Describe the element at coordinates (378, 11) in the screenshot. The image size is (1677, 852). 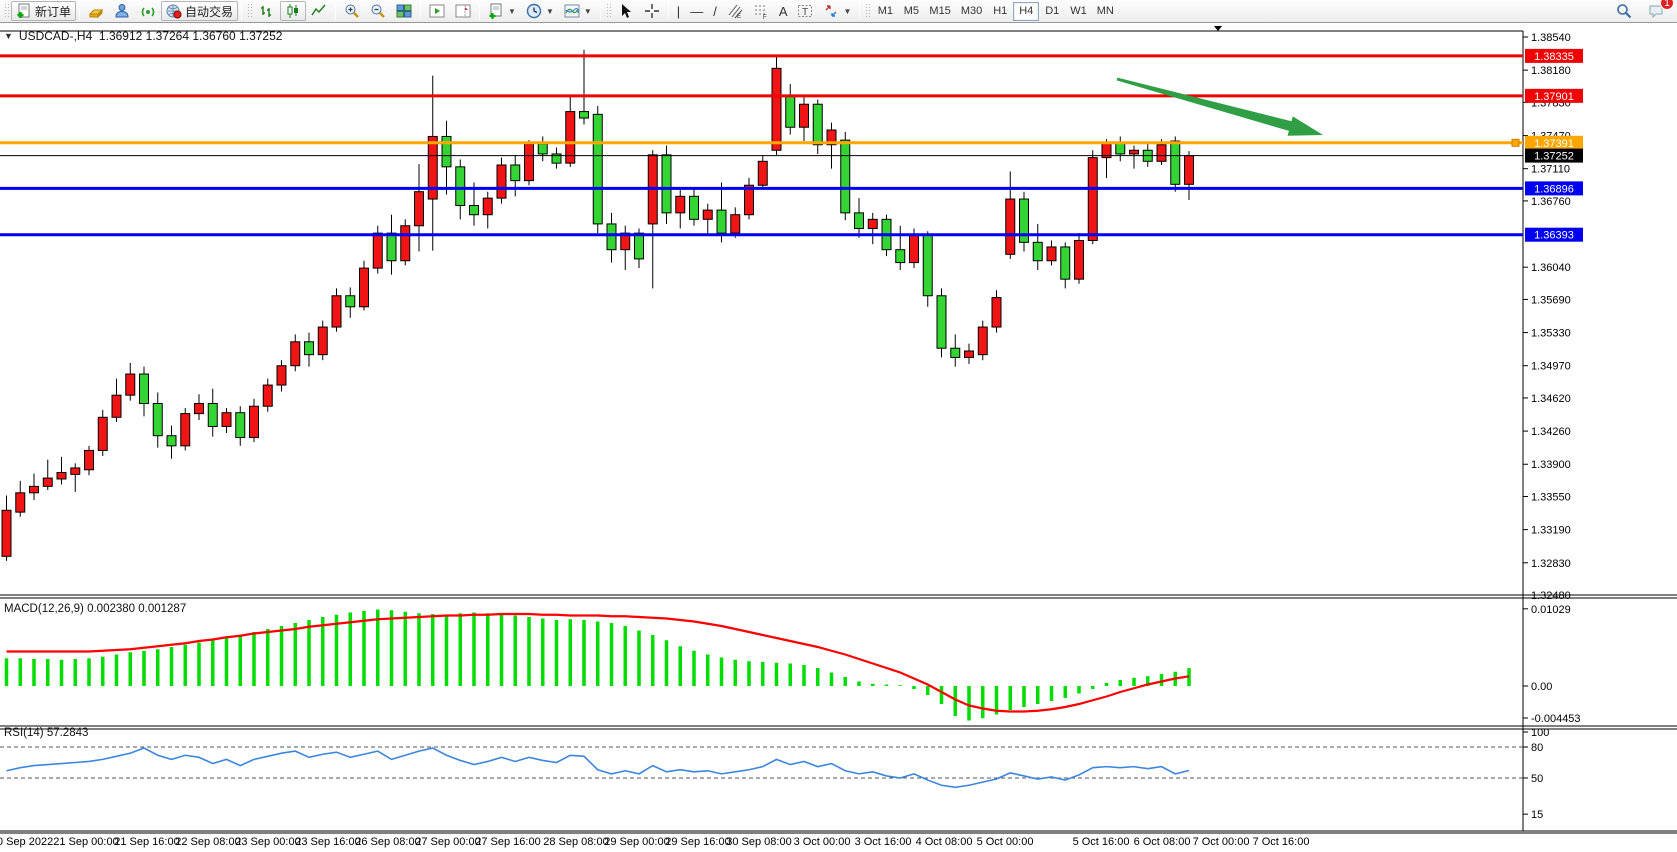
I see `zoom-out-button` at that location.